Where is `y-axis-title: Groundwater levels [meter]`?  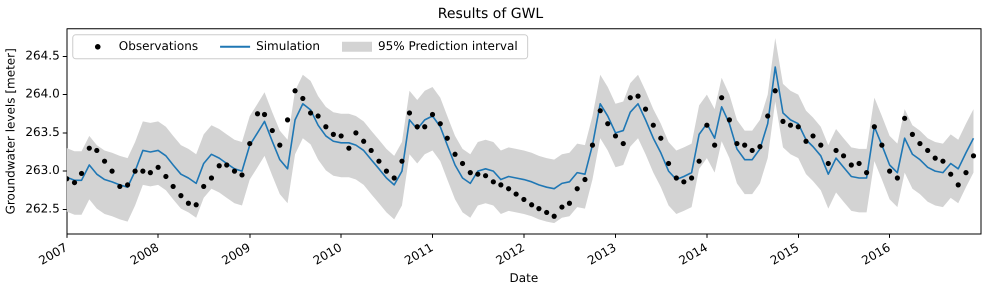 y-axis-title: Groundwater levels [meter] is located at coordinates (10, 131).